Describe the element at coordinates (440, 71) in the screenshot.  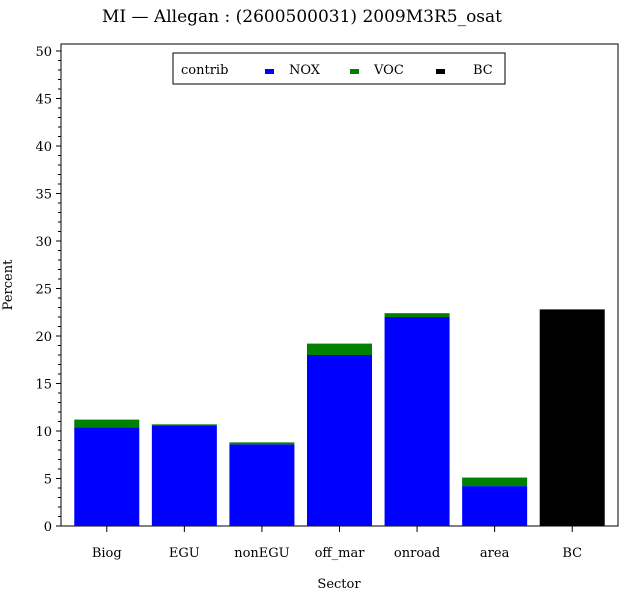
I see `legend-swatch-bc` at that location.